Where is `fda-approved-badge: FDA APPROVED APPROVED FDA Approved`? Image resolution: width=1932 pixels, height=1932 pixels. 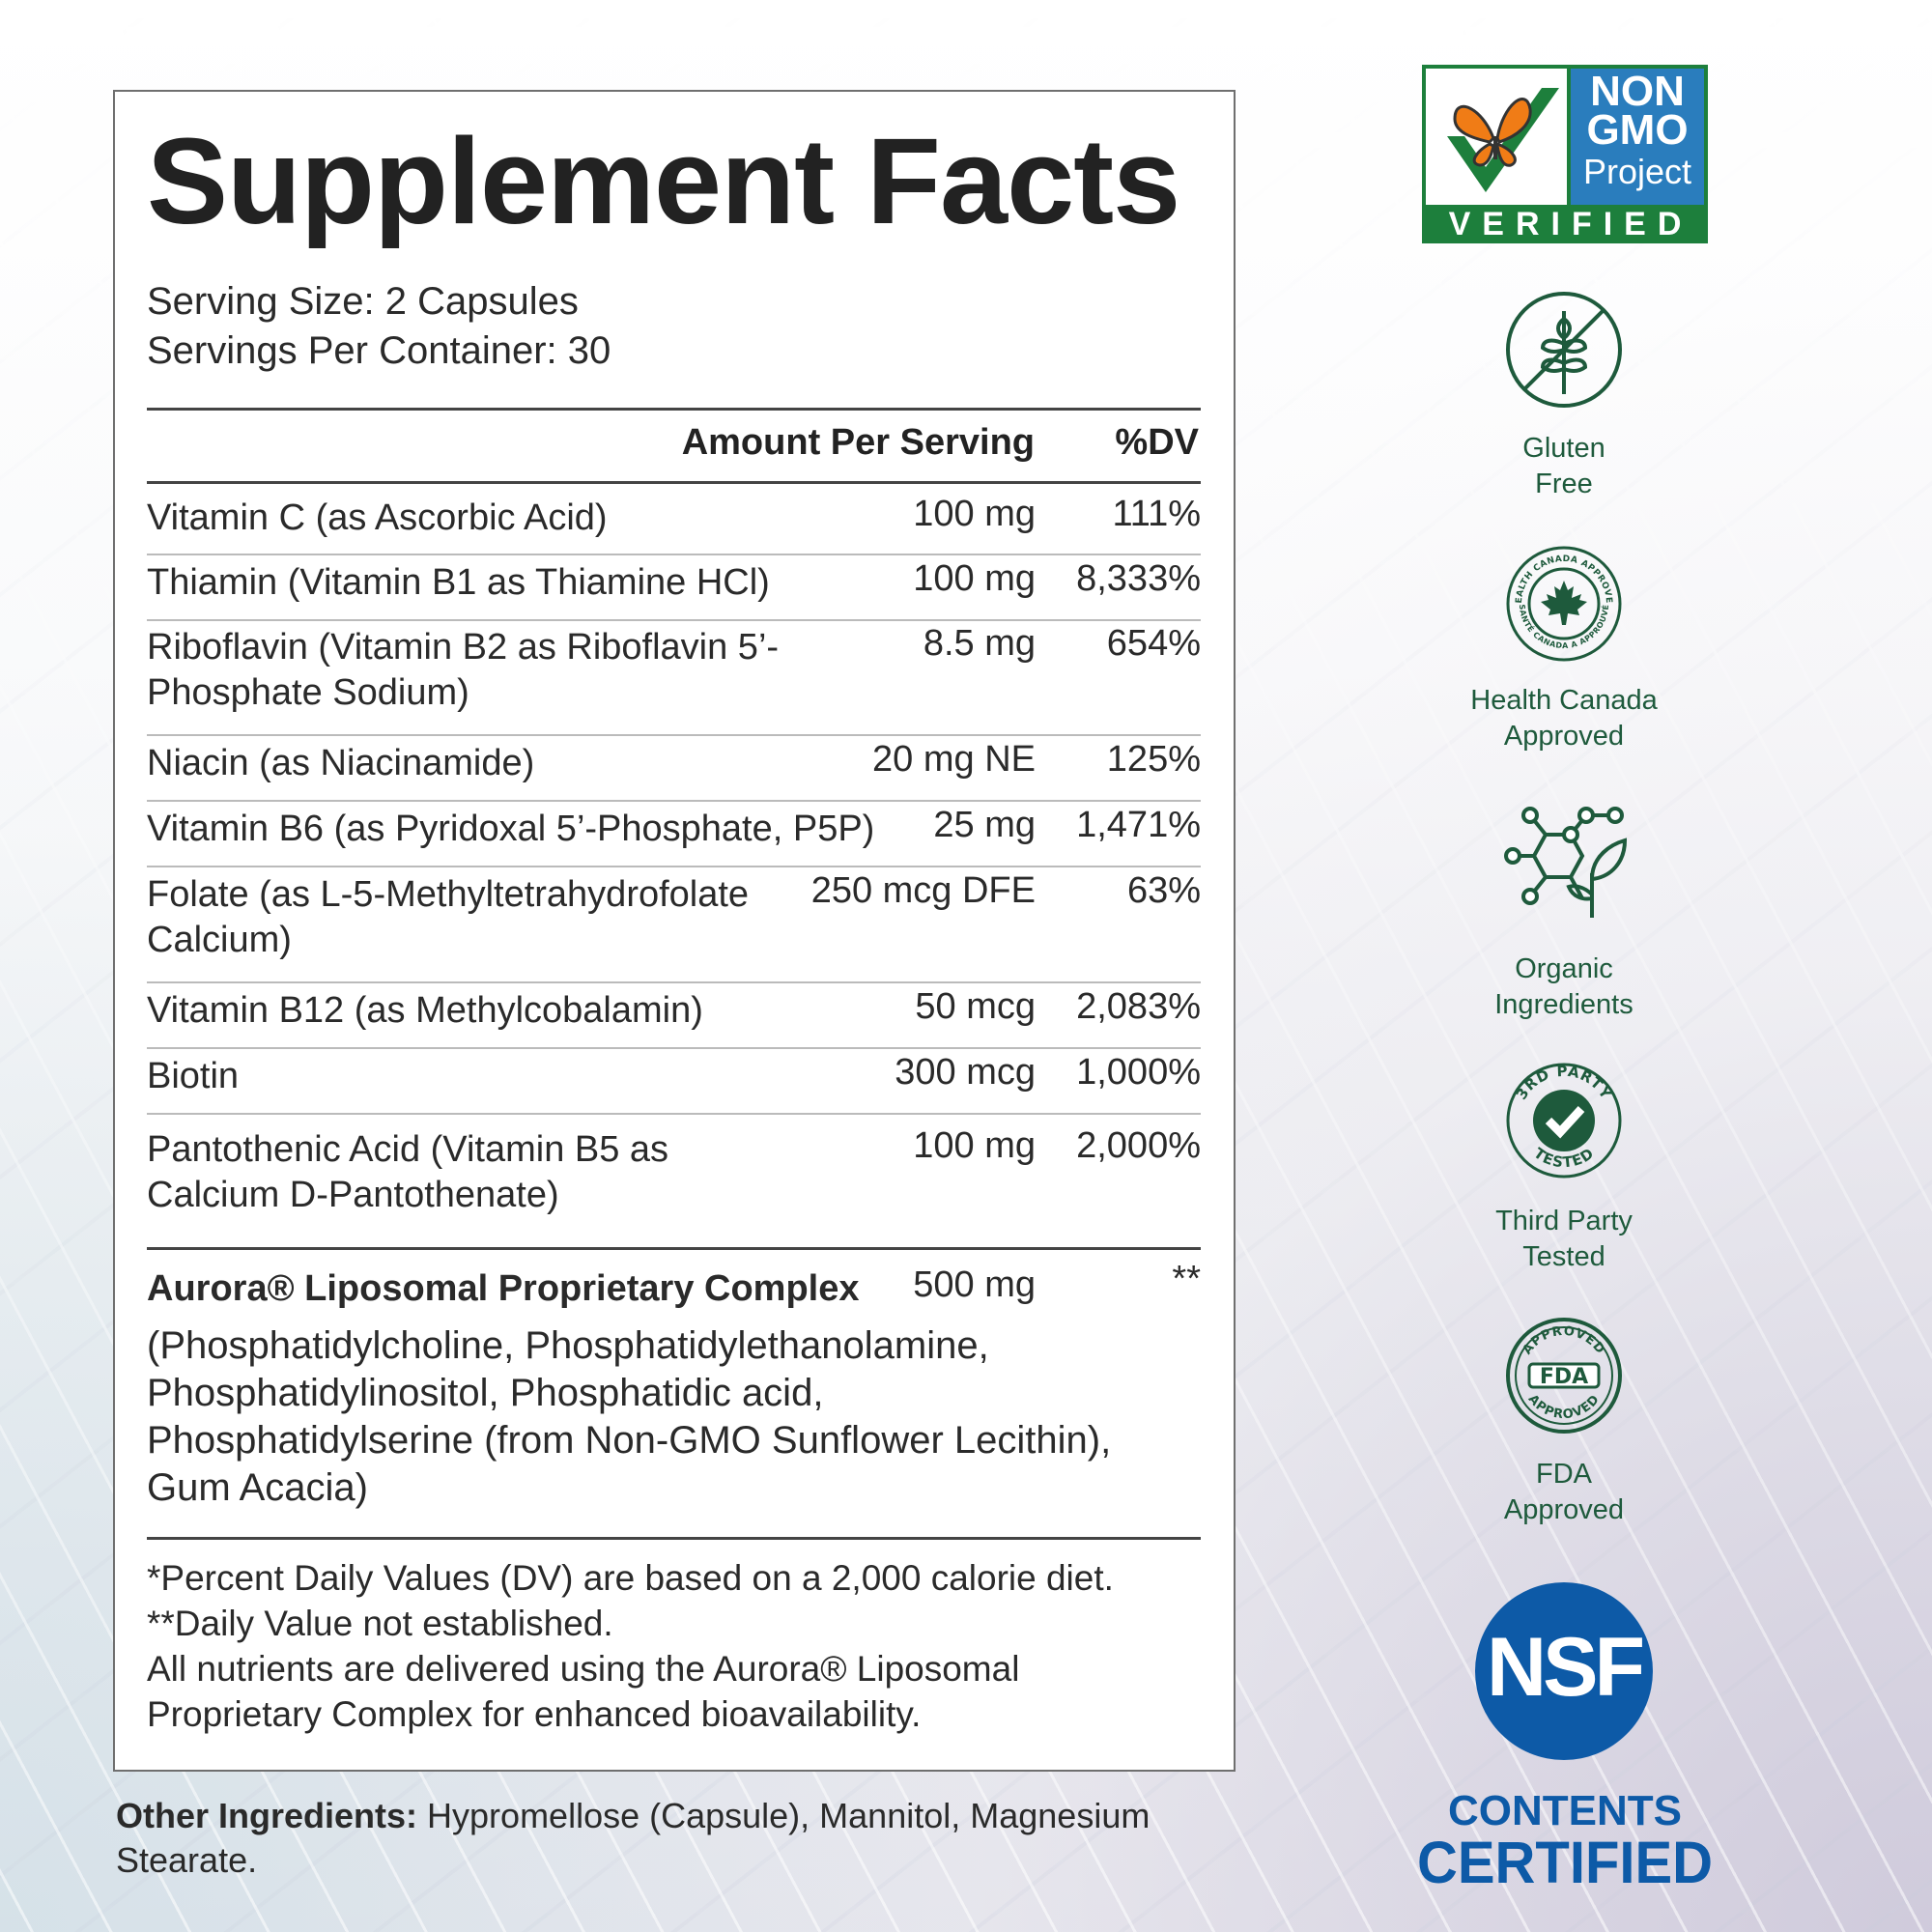
fda-approved-badge: FDA APPROVED APPROVED FDA Approved is located at coordinates (1564, 1422).